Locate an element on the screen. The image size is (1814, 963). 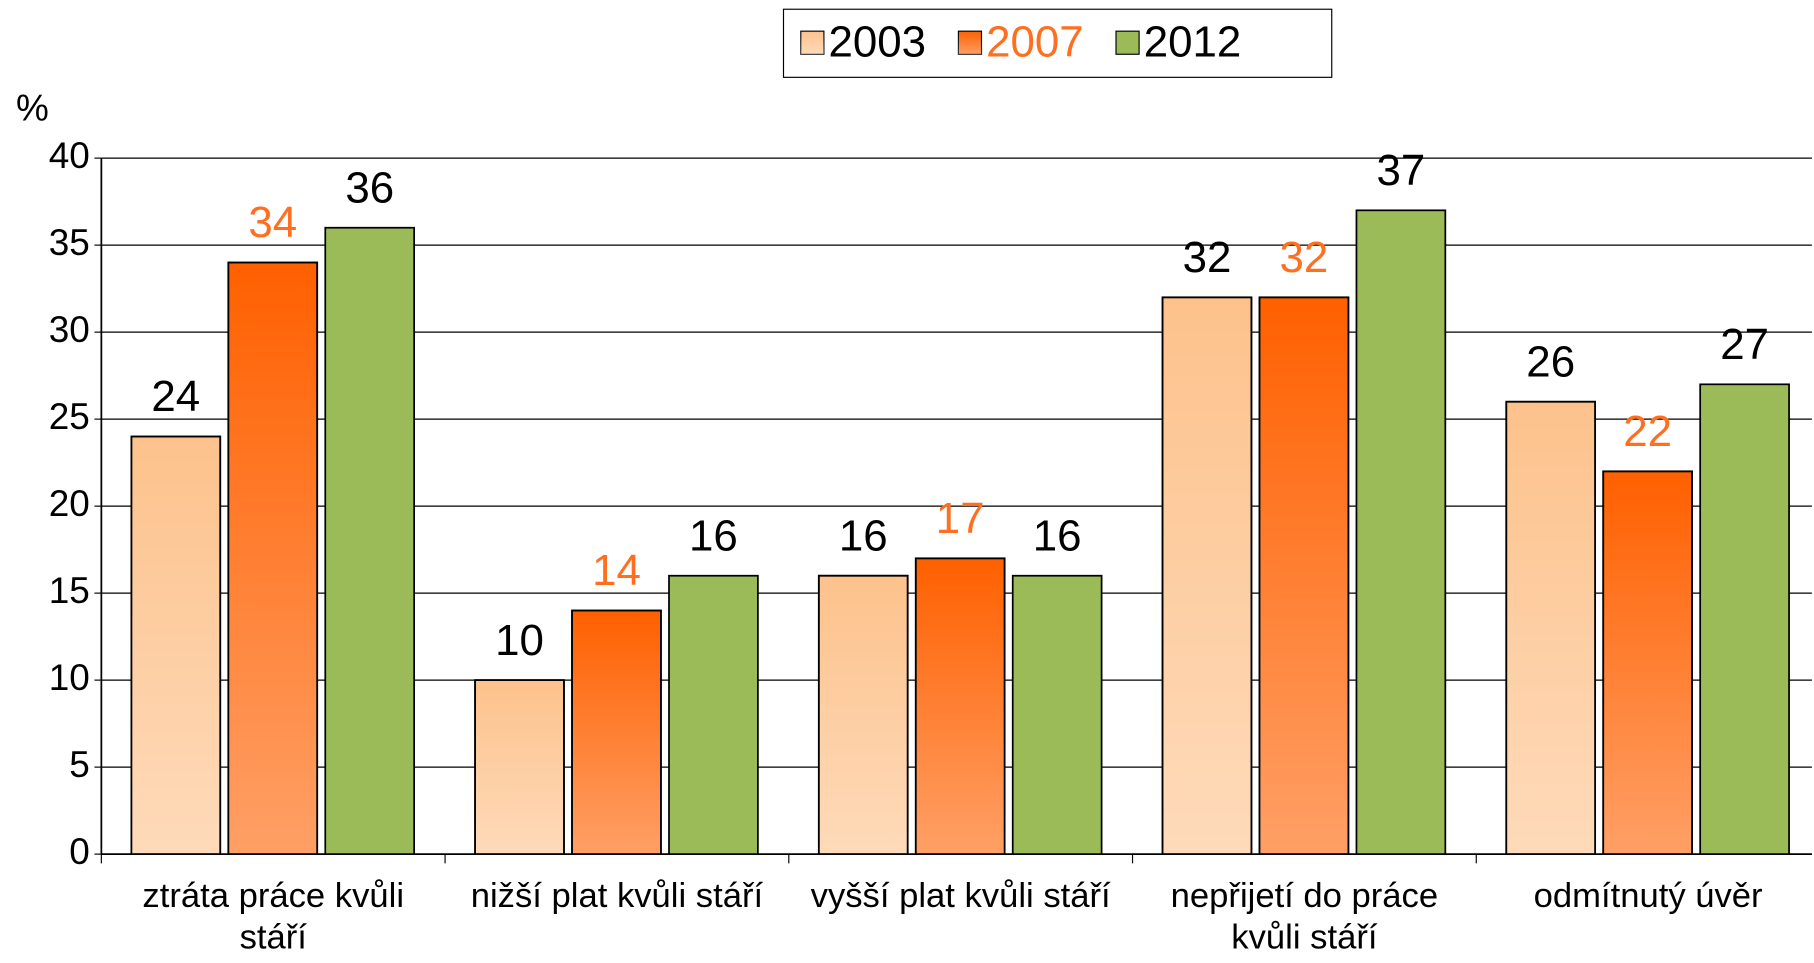
x-tick-label: odmítnutý úvěr is located at coordinates (1648, 896).